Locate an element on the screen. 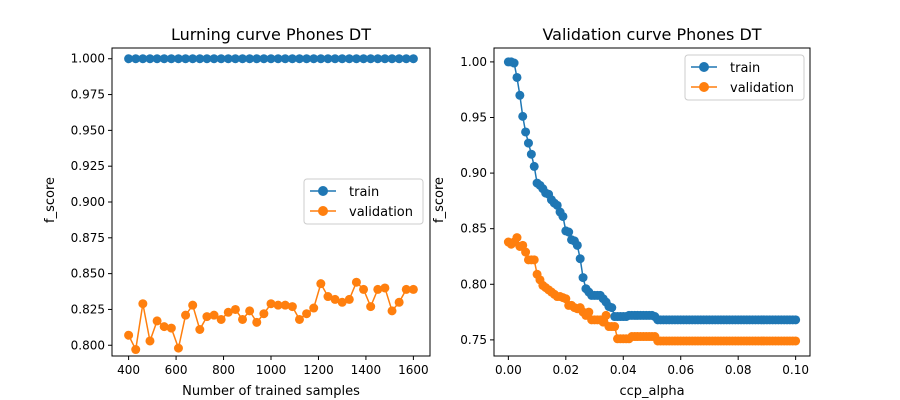  learning-curve-xtick-label: 1000 is located at coordinates (271, 370).